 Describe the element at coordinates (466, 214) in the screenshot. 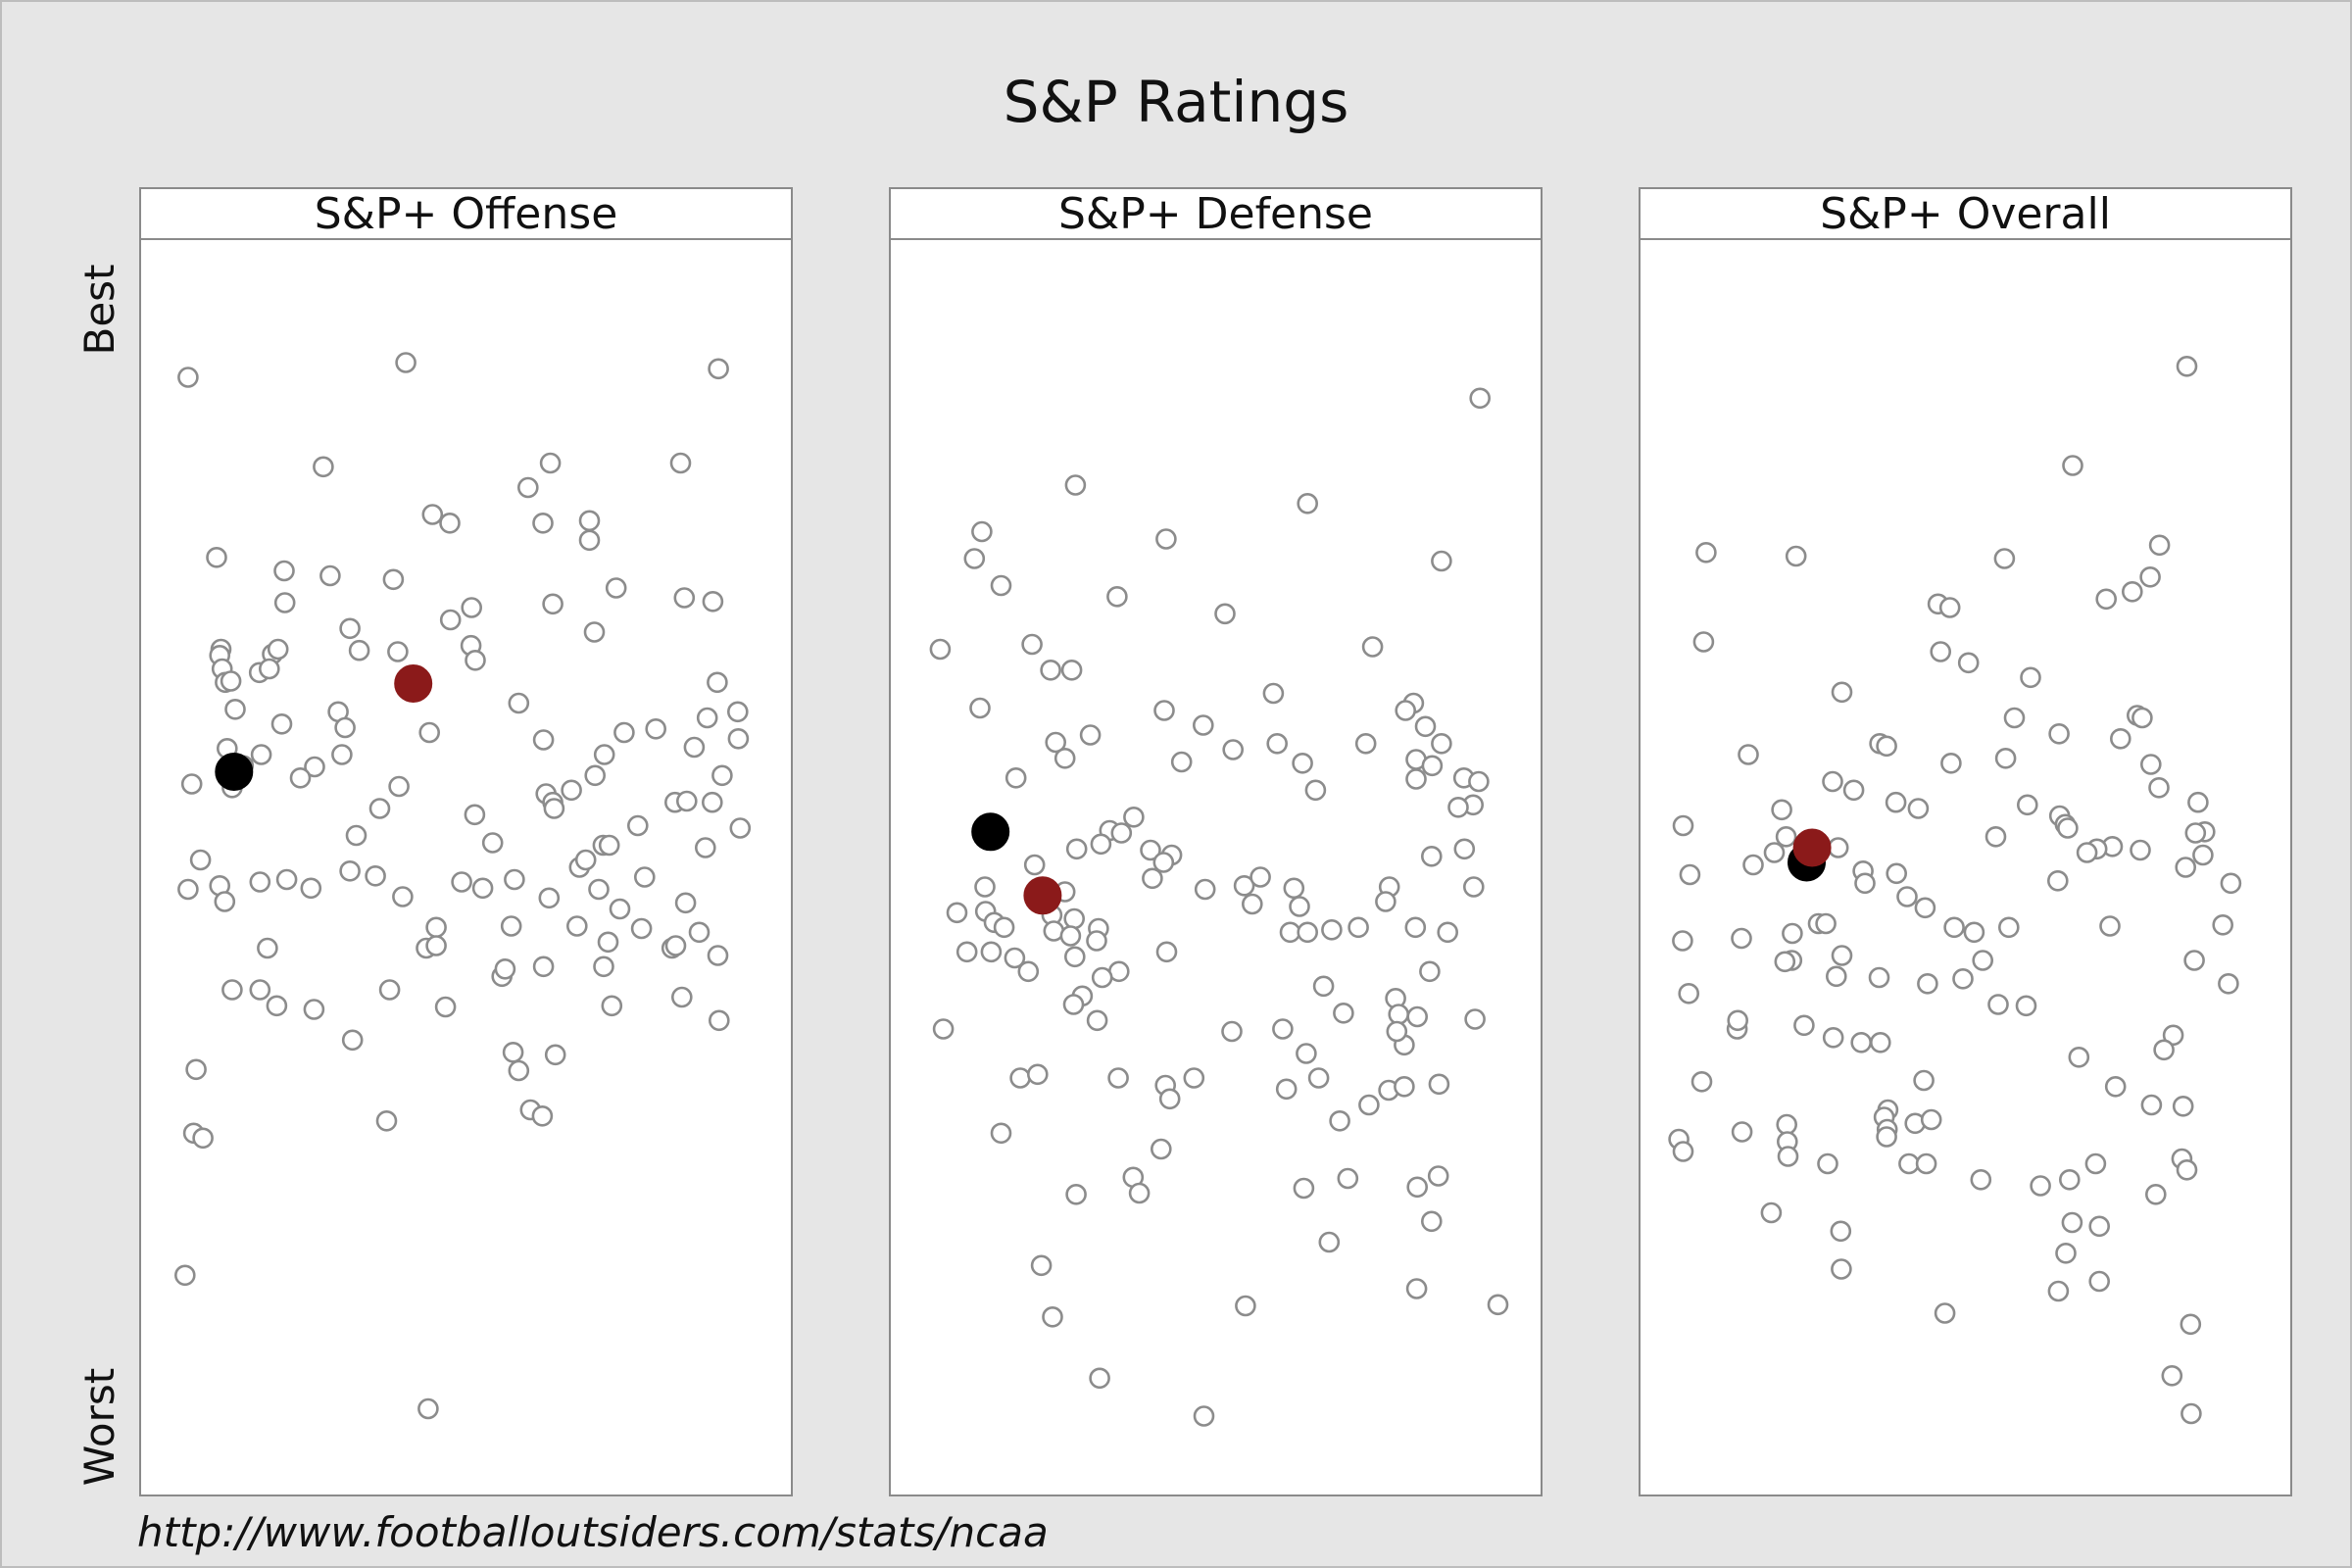

I see `panel-title: S&P+ Offense` at that location.